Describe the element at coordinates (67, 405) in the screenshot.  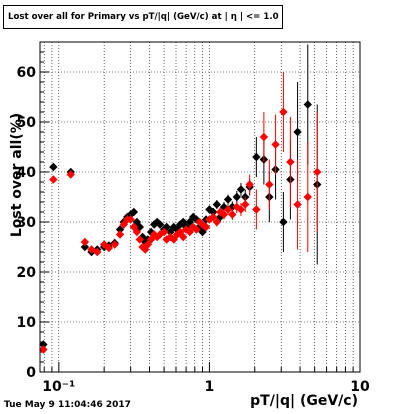
I see `timestamp: Tue May 9 11:04:46 2017` at that location.